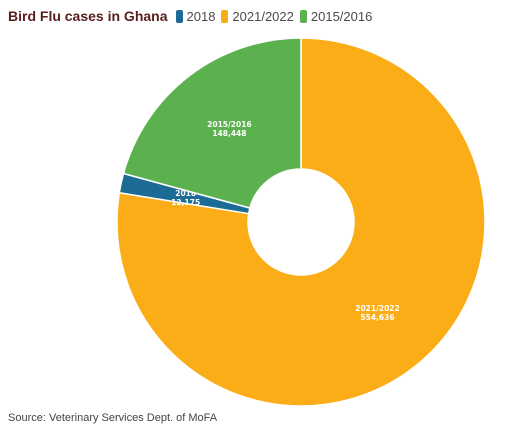 The width and height of the screenshot is (518, 434). I want to click on legend-item-2015-2016: 2015/2016, so click(336, 16).